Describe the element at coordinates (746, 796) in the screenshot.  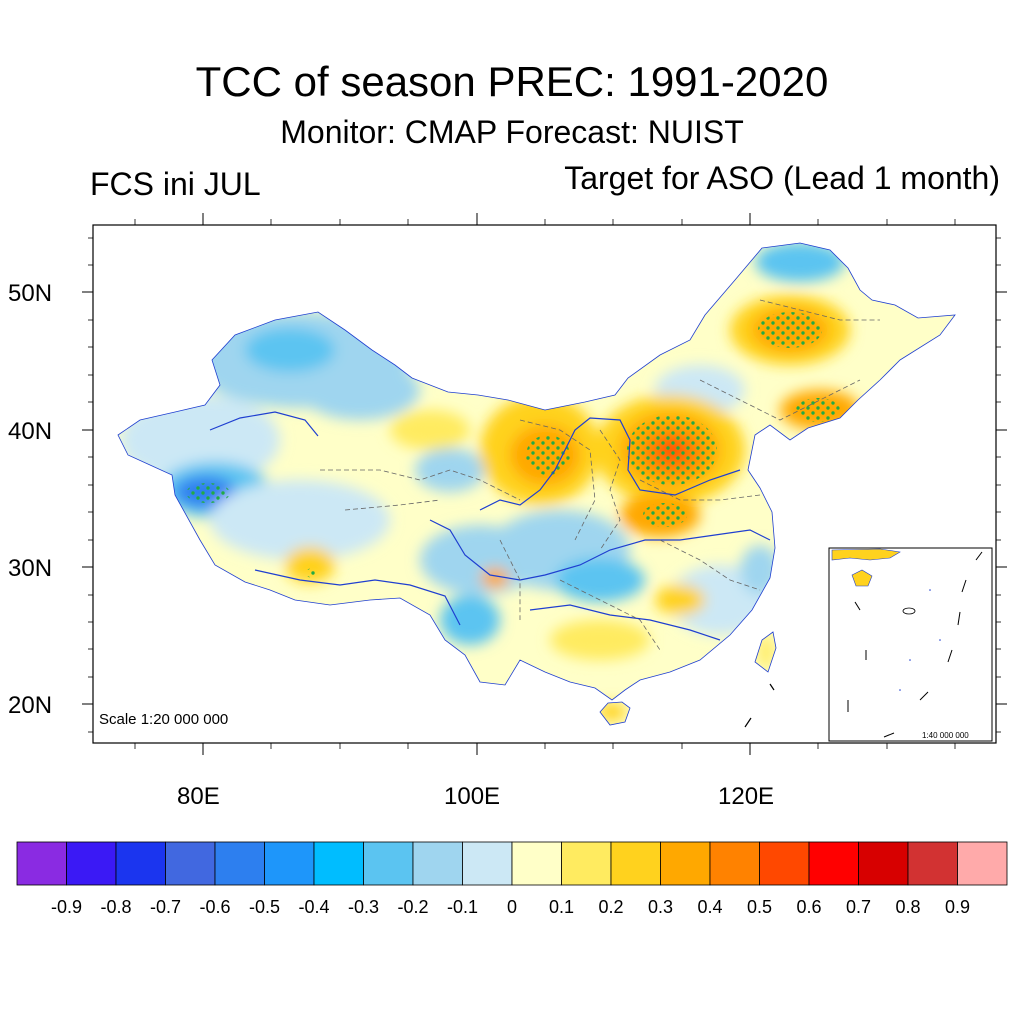
I see `lon-label-120e: 120E` at that location.